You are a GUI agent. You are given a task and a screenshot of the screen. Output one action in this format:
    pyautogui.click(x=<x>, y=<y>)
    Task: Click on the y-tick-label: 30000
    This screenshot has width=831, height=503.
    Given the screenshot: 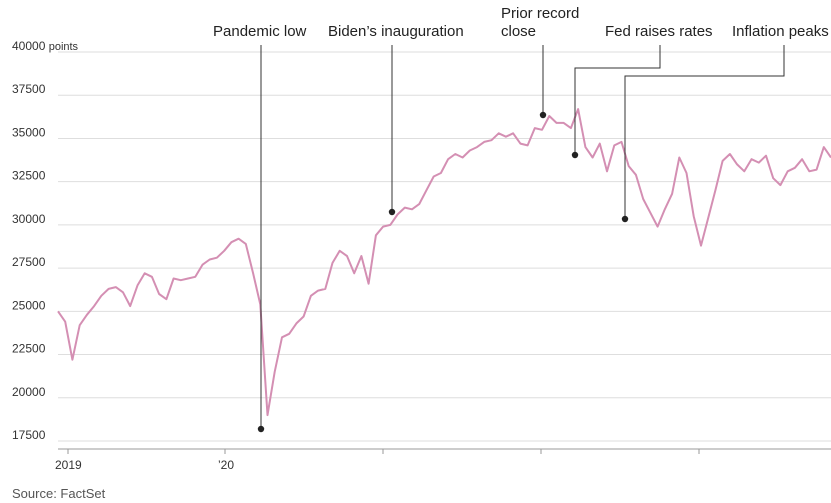 What is the action you would take?
    pyautogui.click(x=29, y=219)
    